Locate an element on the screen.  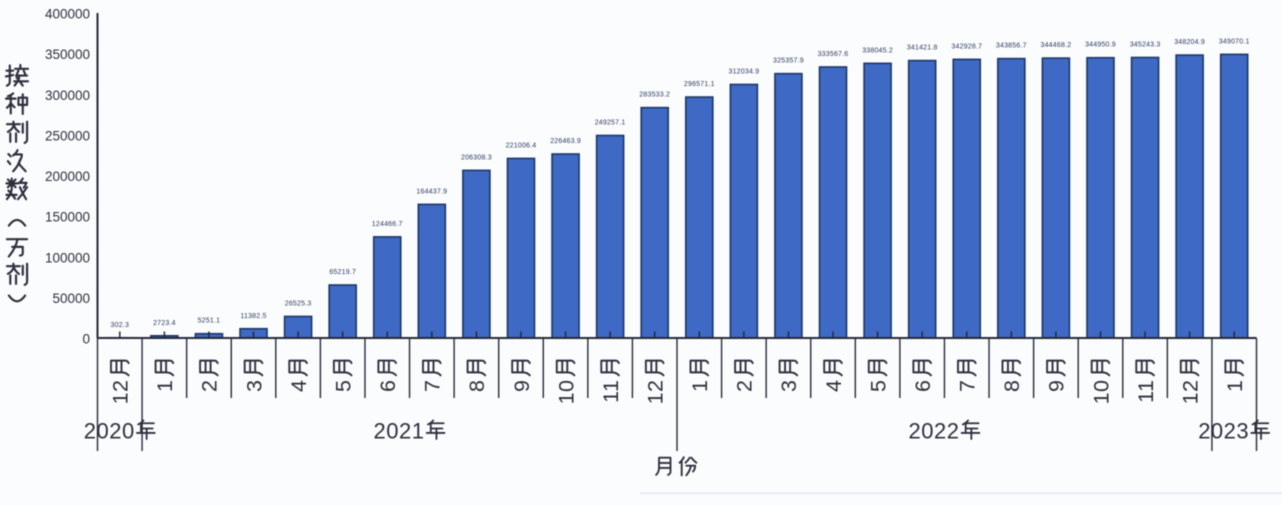
svg-text: 338045.2 is located at coordinates (877, 50).